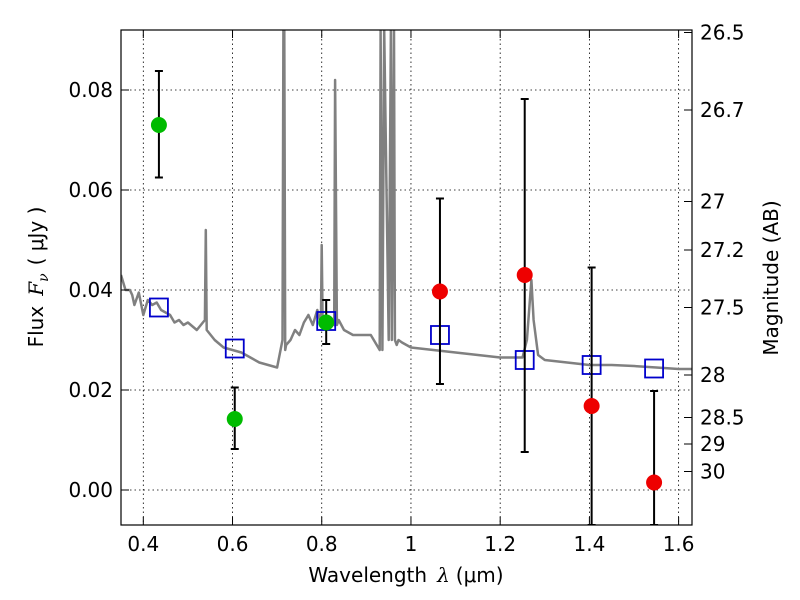 Image resolution: width=800 pixels, height=600 pixels. Describe the element at coordinates (722, 110) in the screenshot. I see `y2-tick-label: 26.7` at that location.